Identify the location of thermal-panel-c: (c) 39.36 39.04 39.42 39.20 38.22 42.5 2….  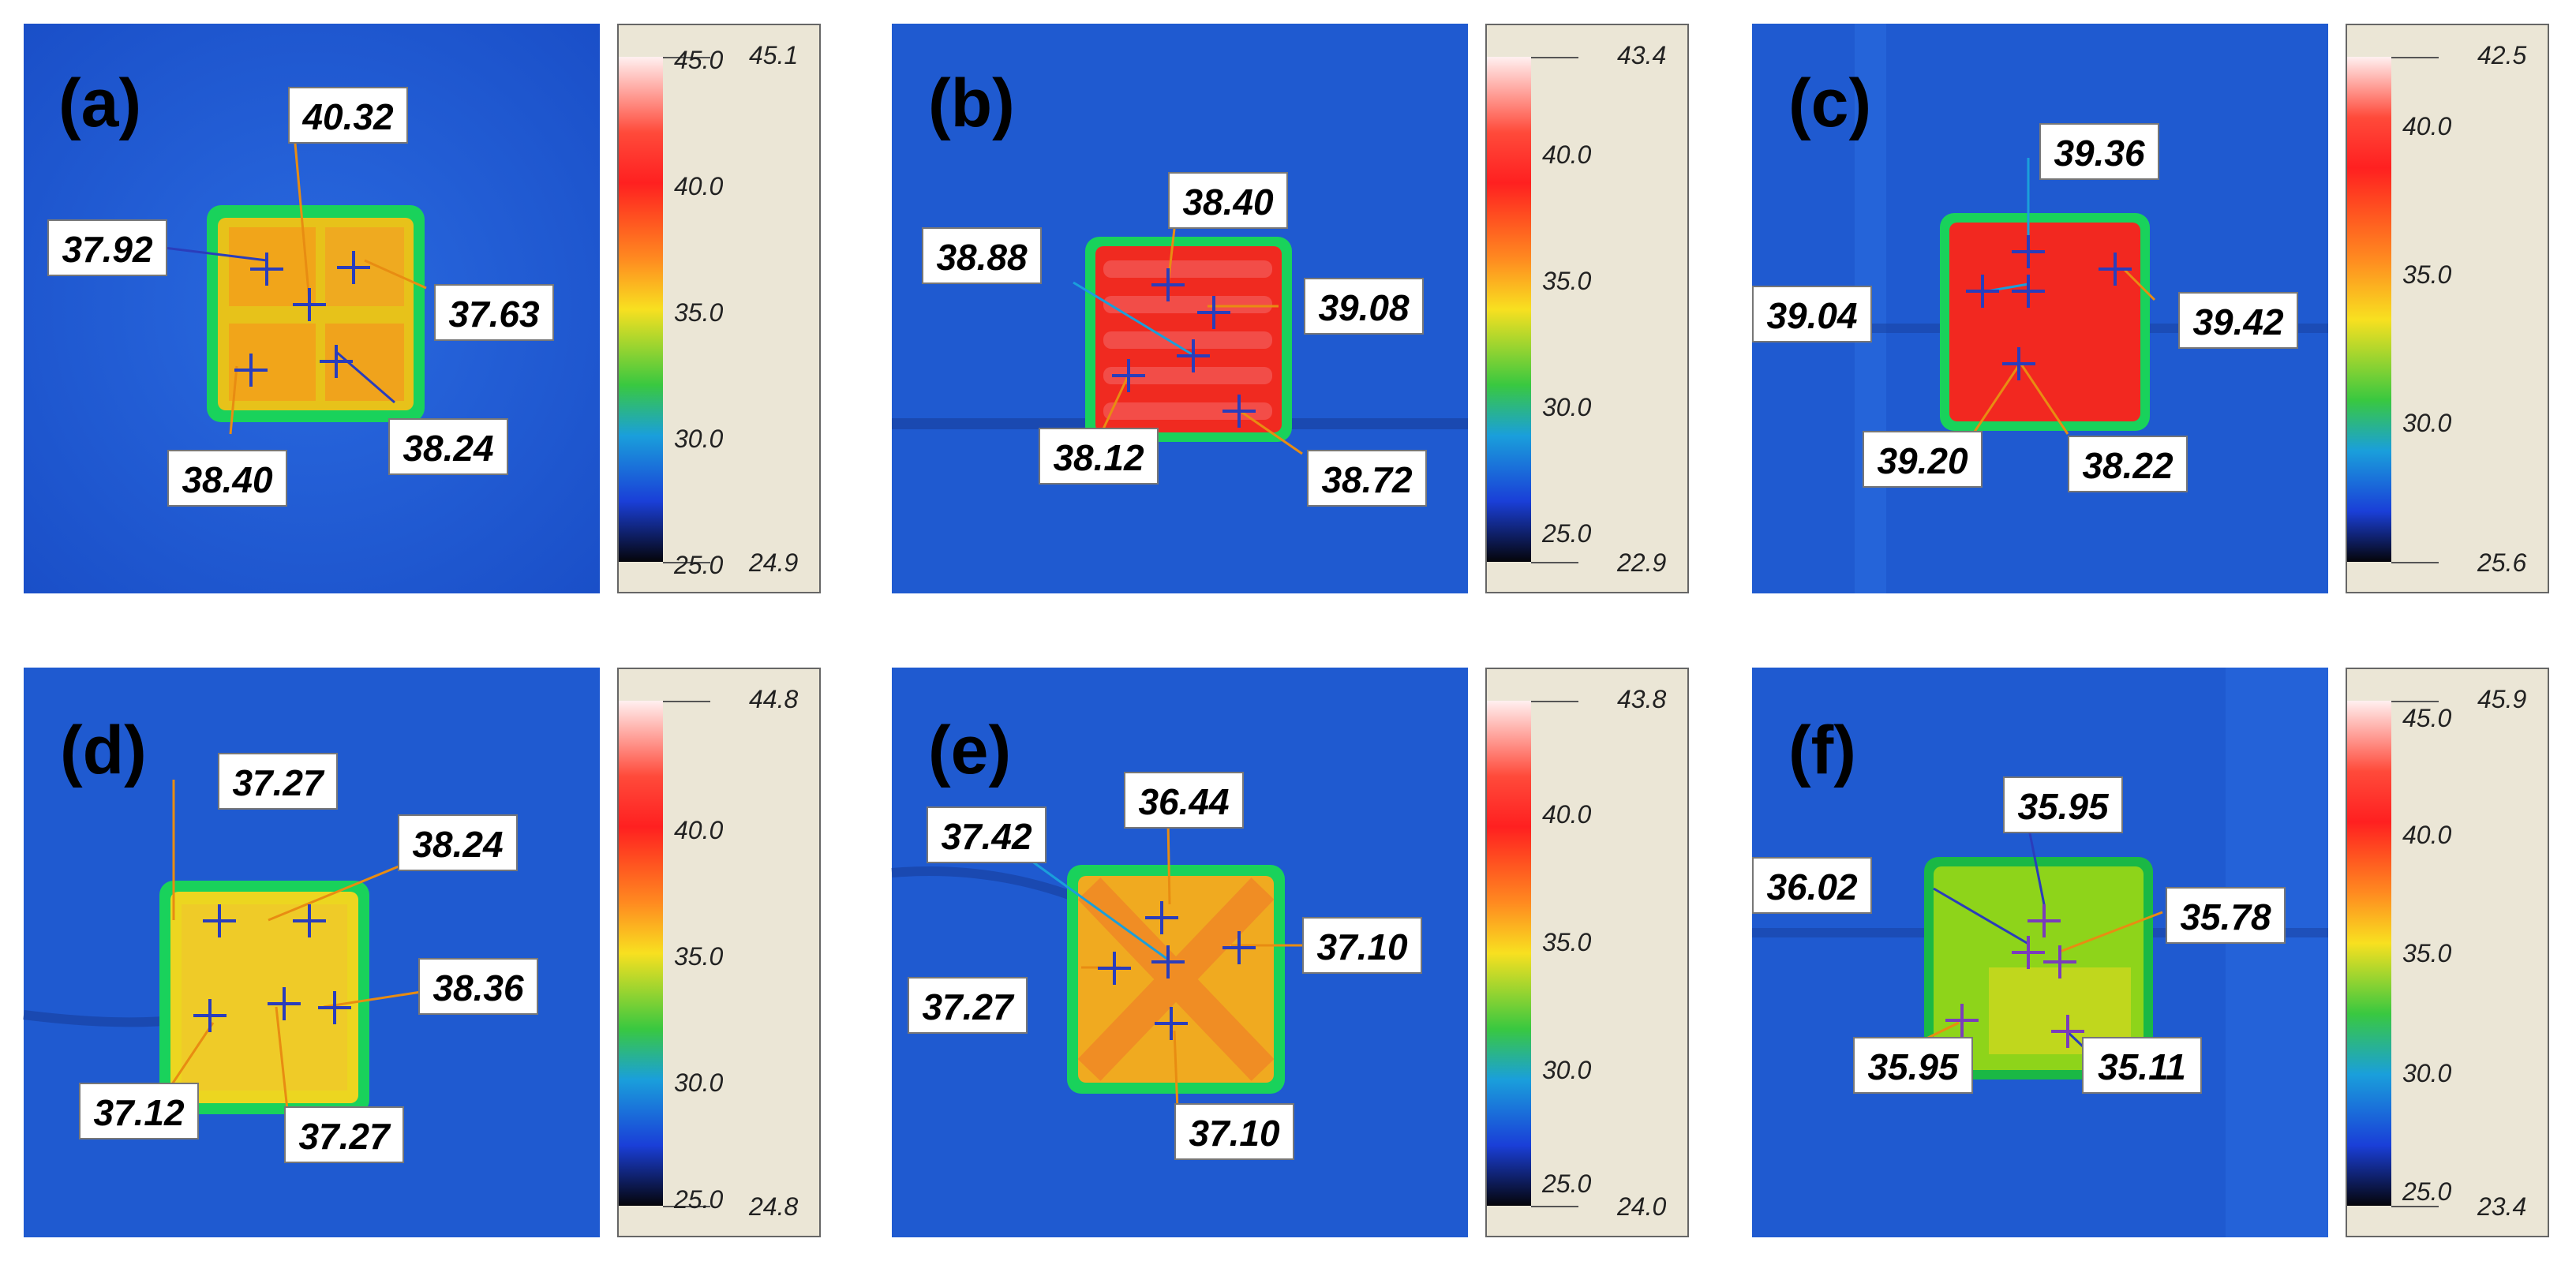
(2150, 308).